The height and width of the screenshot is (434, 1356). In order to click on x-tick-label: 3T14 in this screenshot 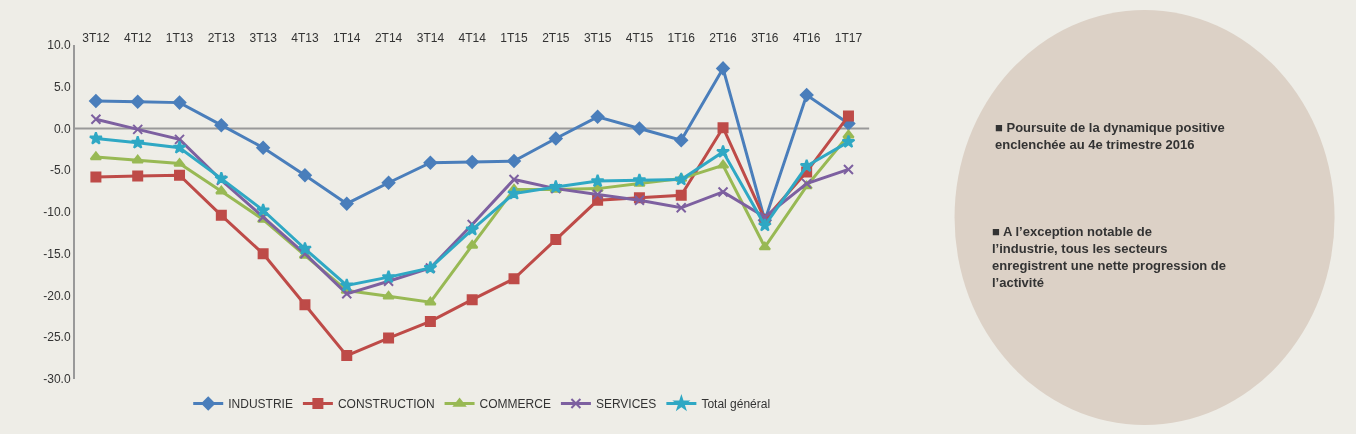, I will do `click(430, 37)`.